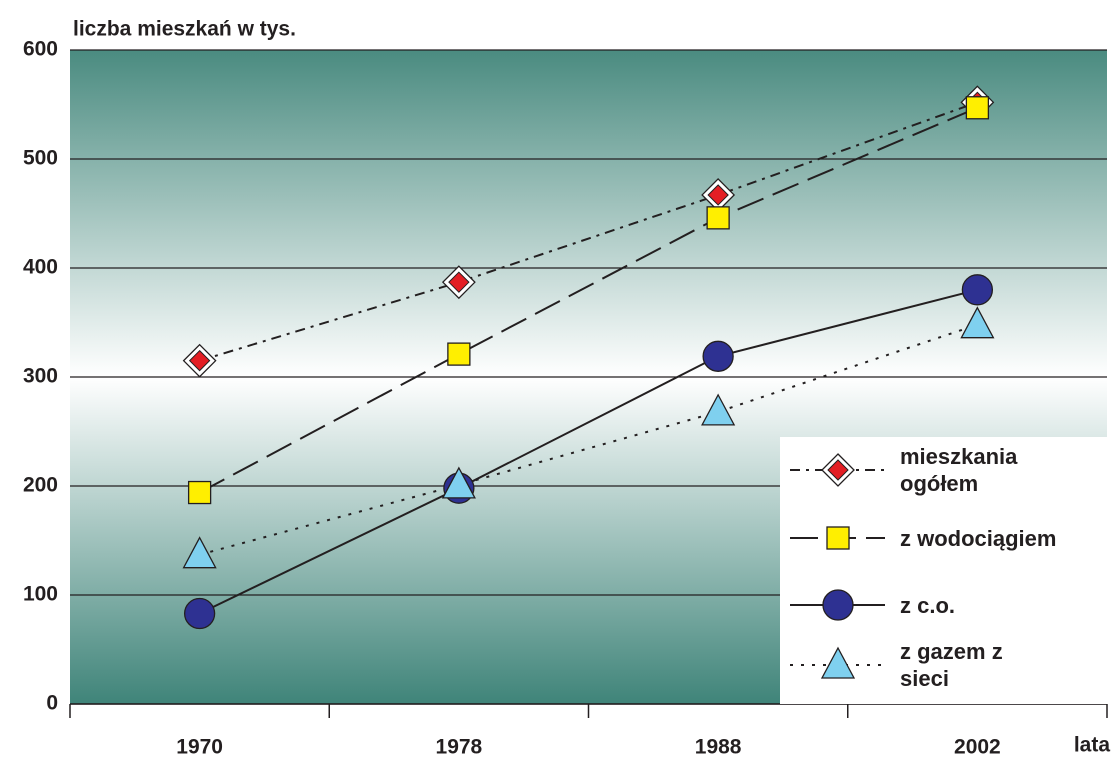 The width and height of the screenshot is (1116, 759). Describe the element at coordinates (40, 158) in the screenshot. I see `y-tick-label: 500` at that location.